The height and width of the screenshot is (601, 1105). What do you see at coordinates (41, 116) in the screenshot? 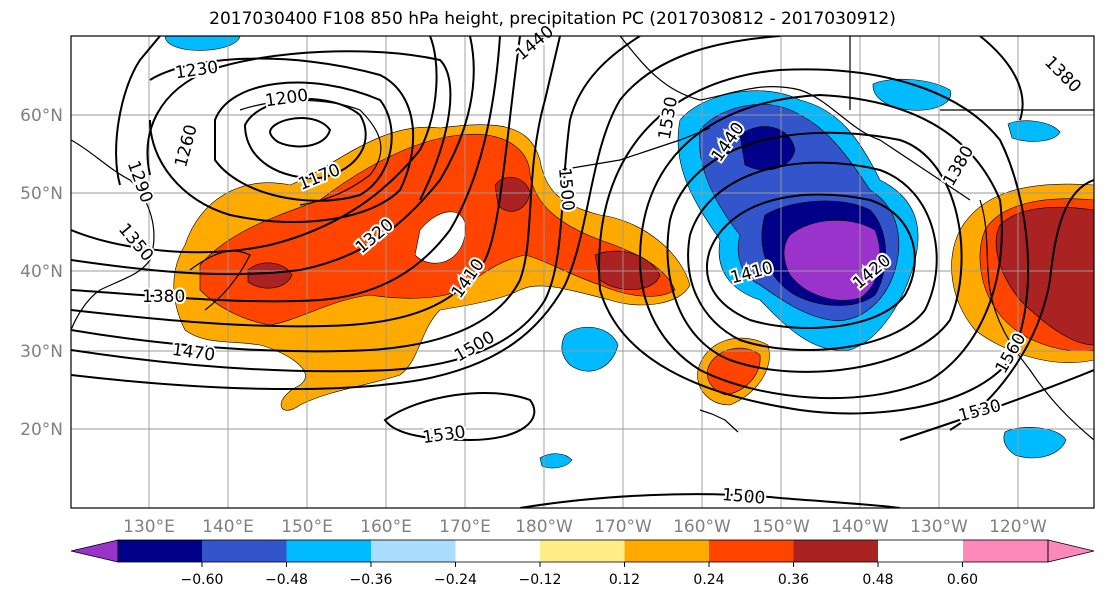
I see `lat-label-60: 60°N` at bounding box center [41, 116].